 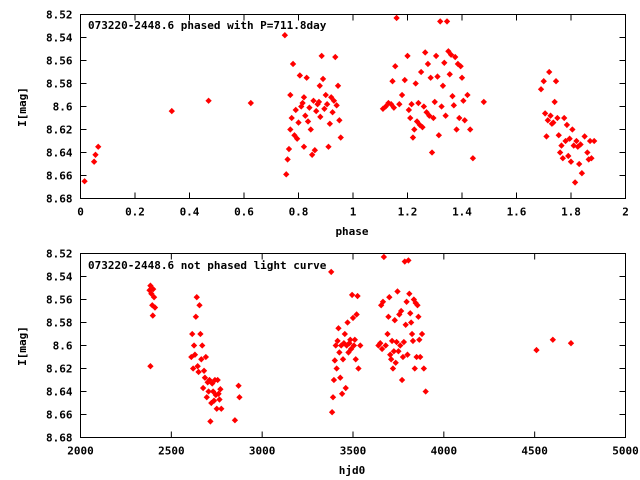 What do you see at coordinates (135, 212) in the screenshot?
I see `x-tick-label: 0.2` at bounding box center [135, 212].